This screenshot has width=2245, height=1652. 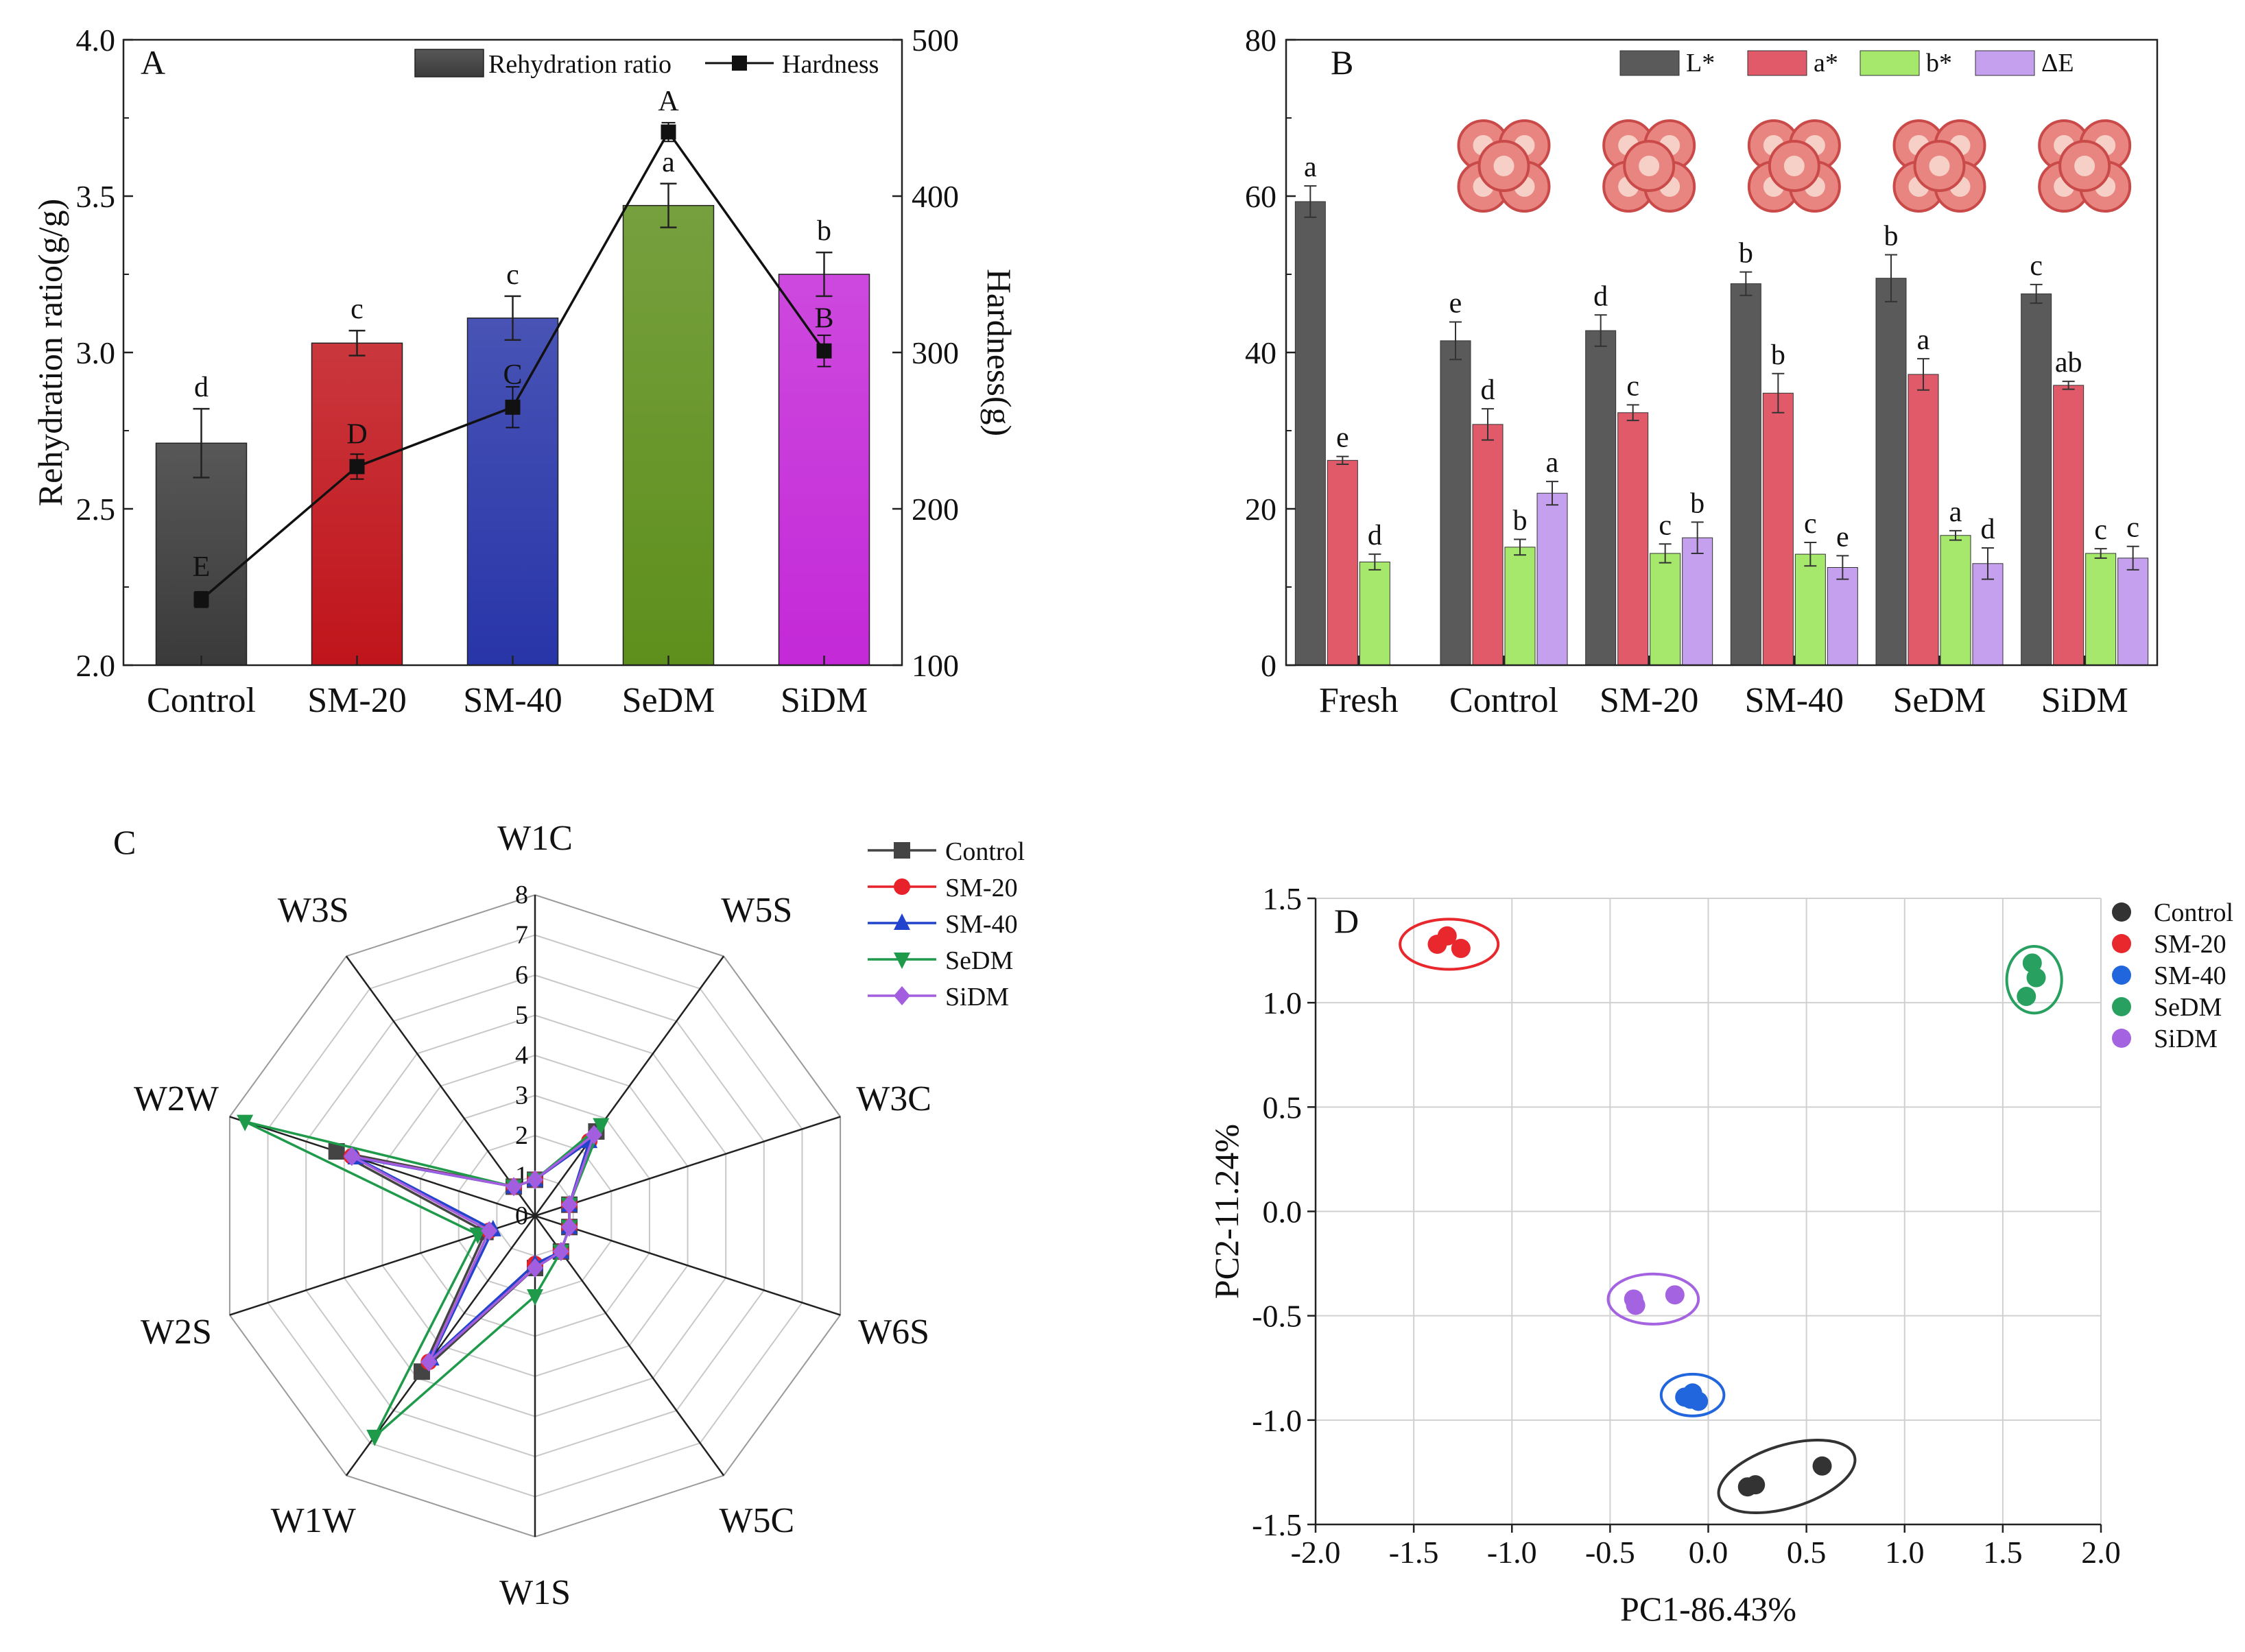 I want to click on legend-label-rehydration: Rehydration ratio, so click(x=580, y=64).